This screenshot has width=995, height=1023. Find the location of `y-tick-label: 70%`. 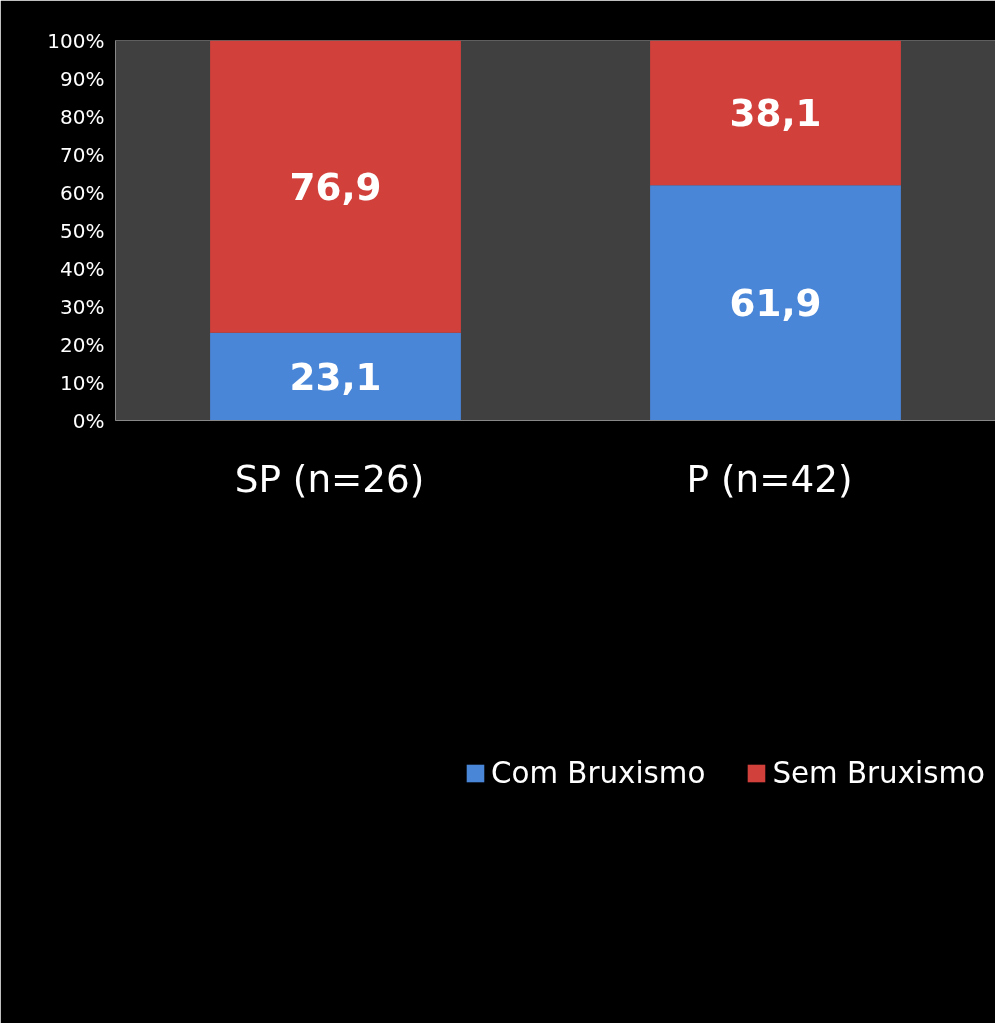

y-tick-label: 70% is located at coordinates (82, 154).